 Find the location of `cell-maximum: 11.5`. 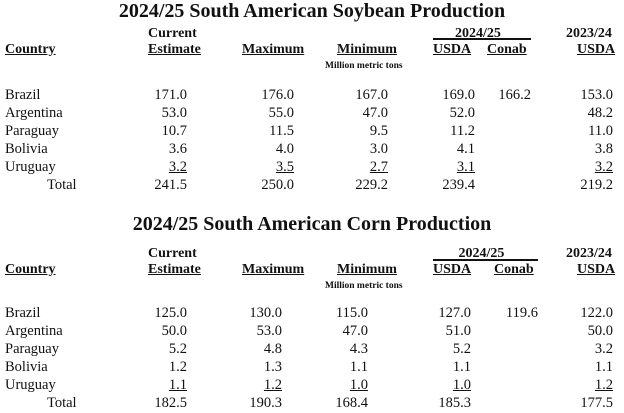

cell-maximum: 11.5 is located at coordinates (254, 131).